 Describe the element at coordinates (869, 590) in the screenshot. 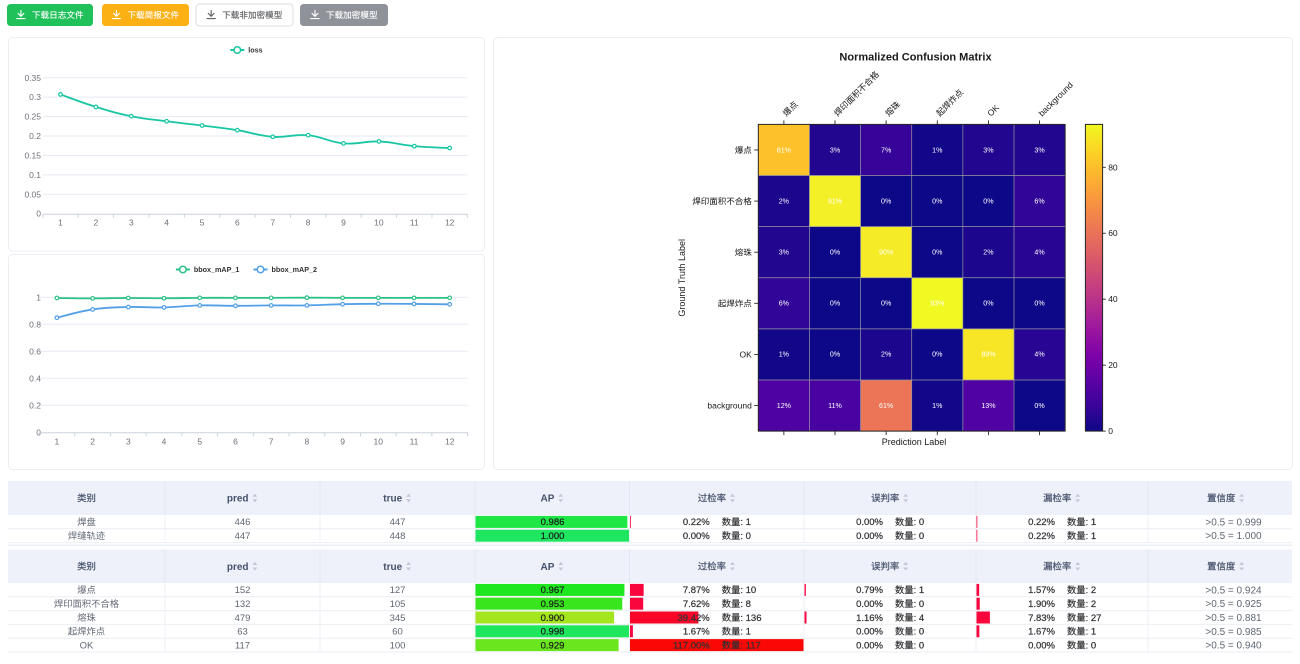

I see `svg-text: 0.79%` at that location.